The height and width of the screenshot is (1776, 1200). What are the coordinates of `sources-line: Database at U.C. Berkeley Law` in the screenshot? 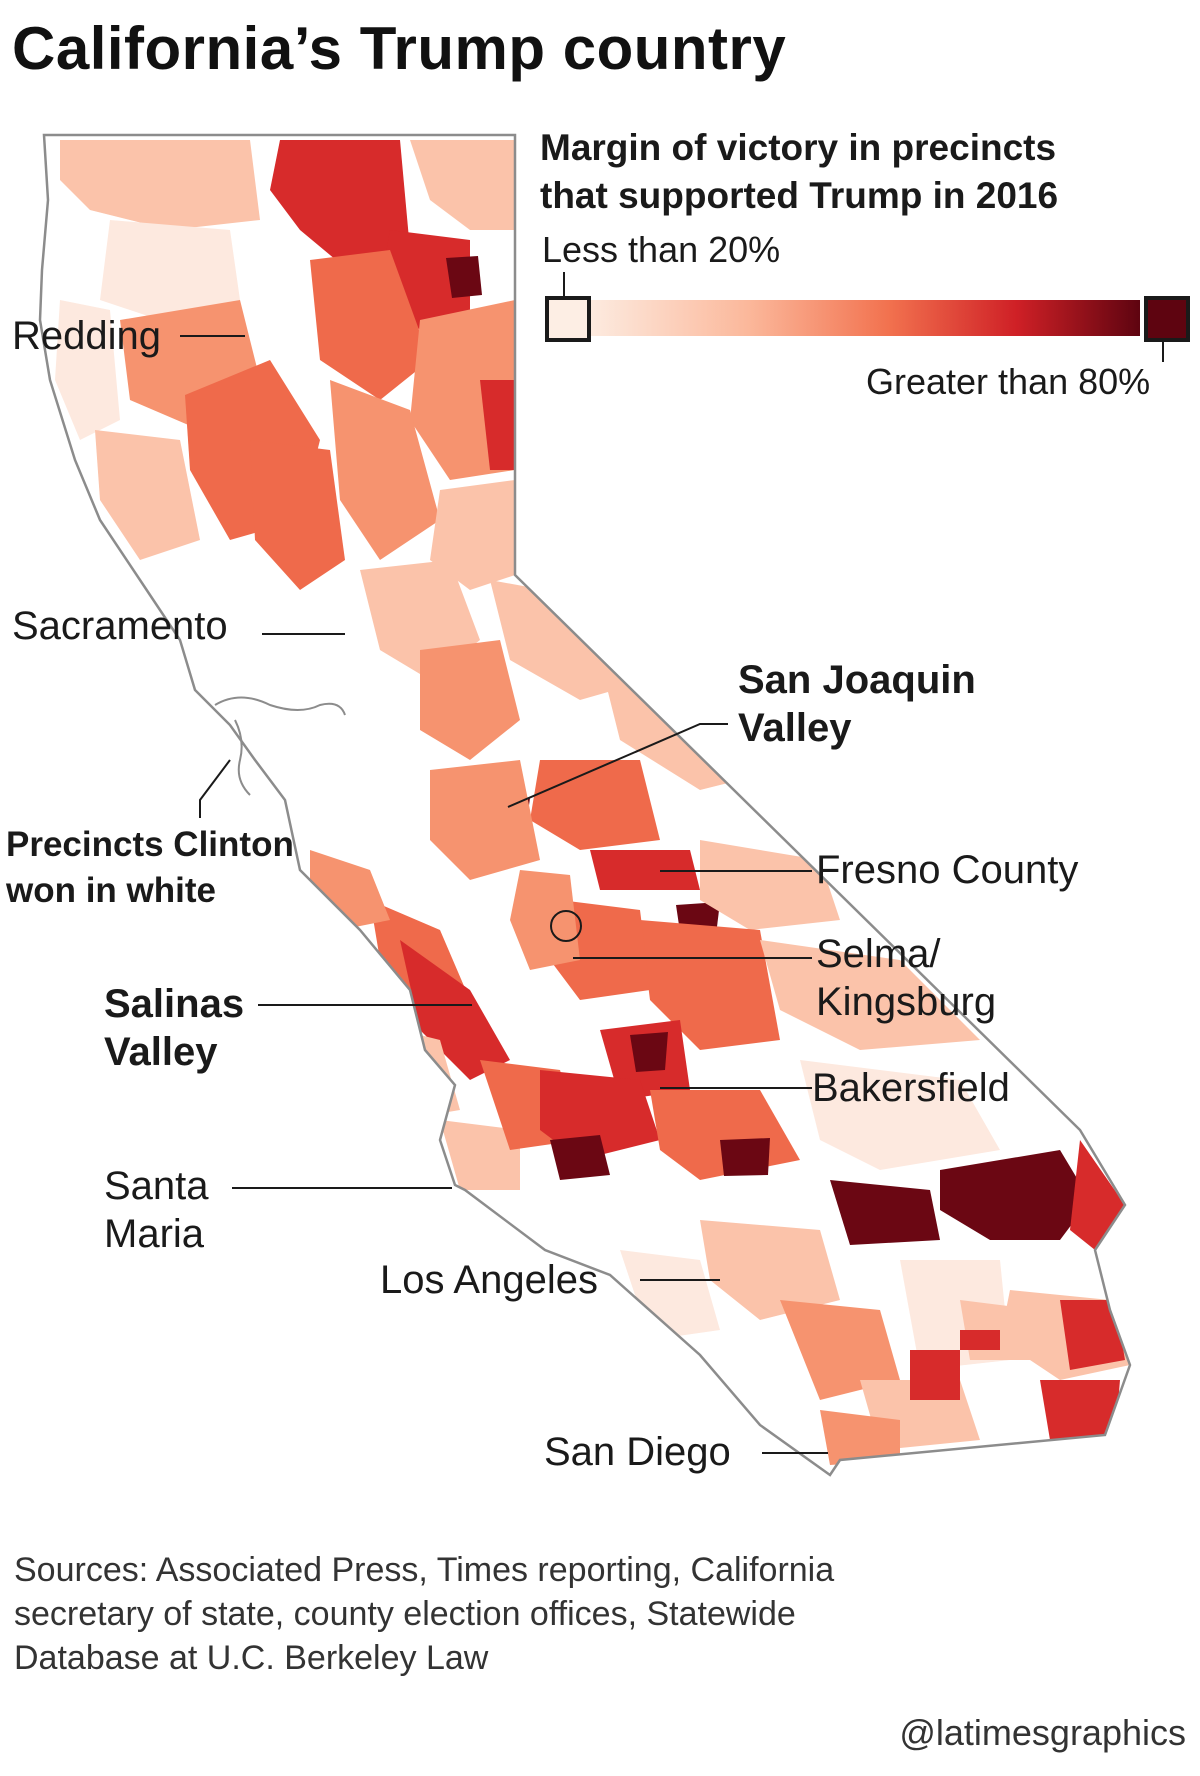 It's located at (251, 1658).